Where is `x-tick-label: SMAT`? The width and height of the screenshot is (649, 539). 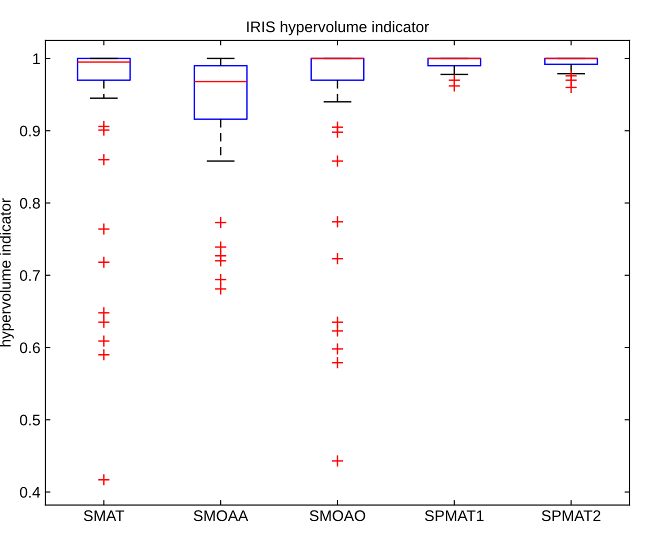
x-tick-label: SMAT is located at coordinates (104, 516).